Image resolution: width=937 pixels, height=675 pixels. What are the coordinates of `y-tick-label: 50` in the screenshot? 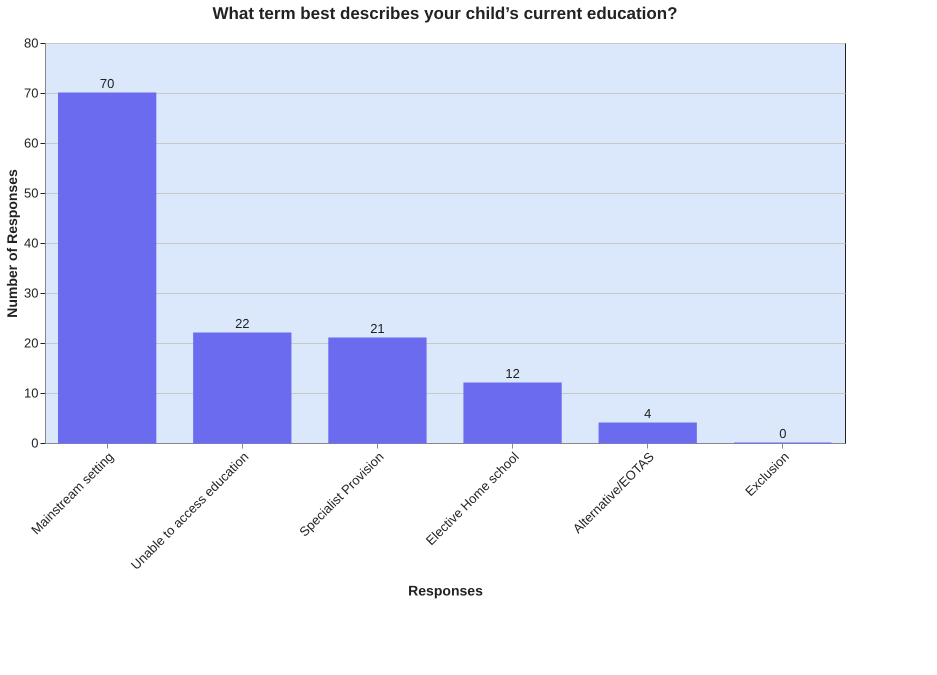 It's located at (31, 193).